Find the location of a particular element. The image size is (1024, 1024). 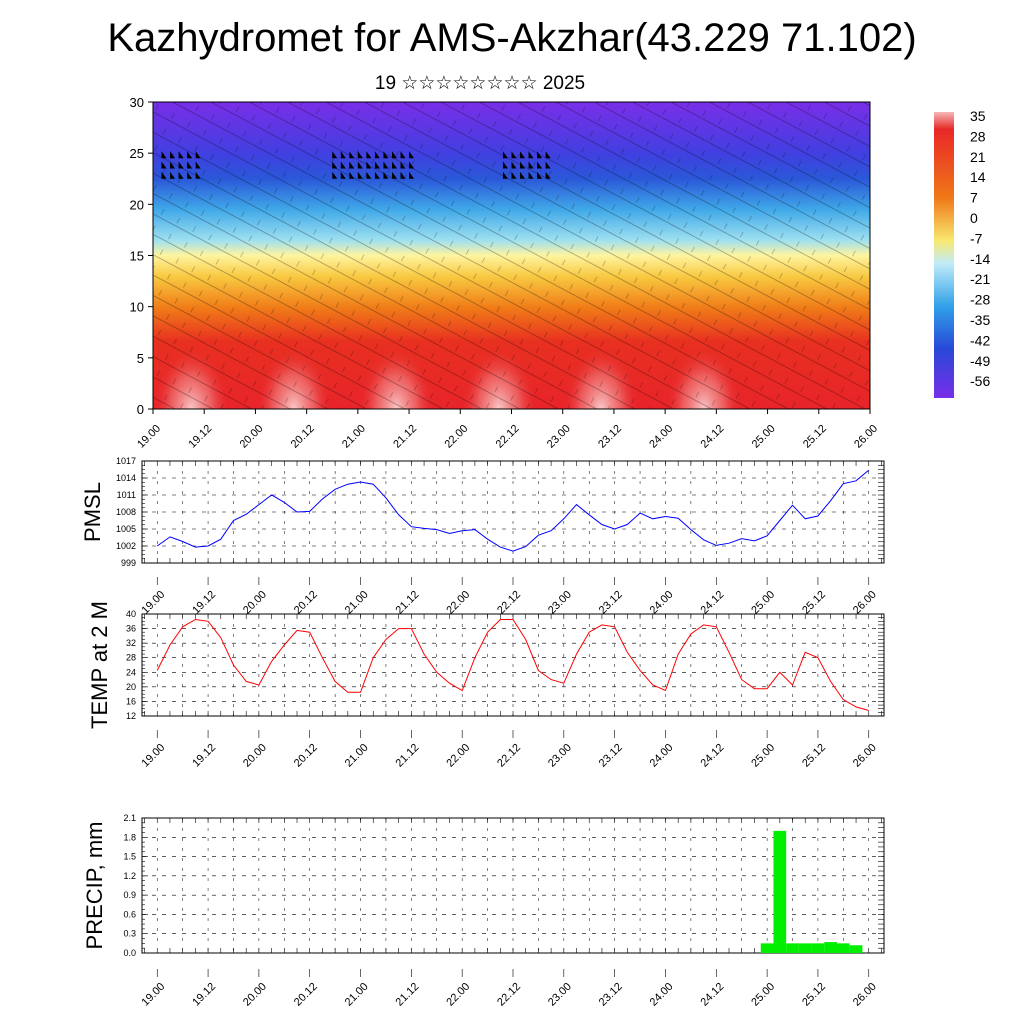

y-tick-label: 1.5 is located at coordinates (129, 857).